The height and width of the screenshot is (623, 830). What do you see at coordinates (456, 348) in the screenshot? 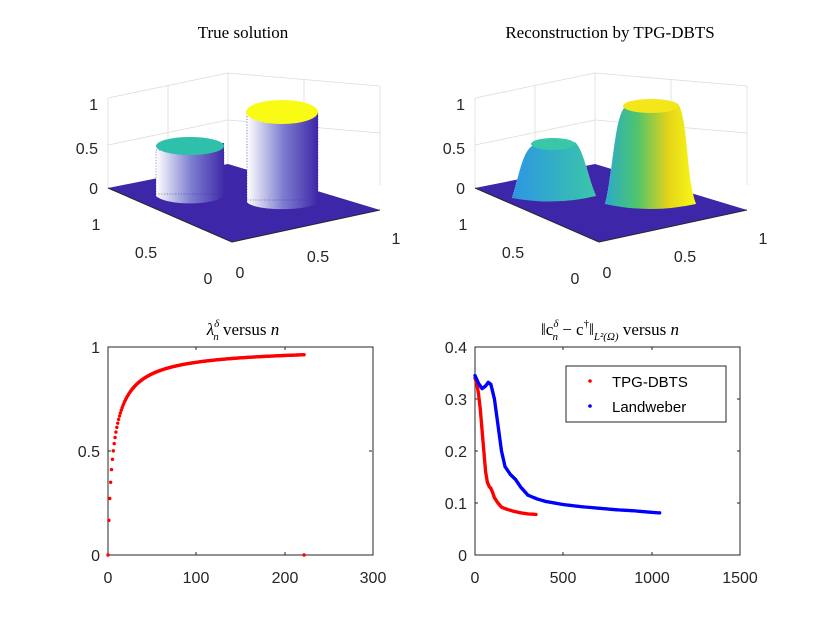
I see `ytick-0.4: 0.4` at bounding box center [456, 348].